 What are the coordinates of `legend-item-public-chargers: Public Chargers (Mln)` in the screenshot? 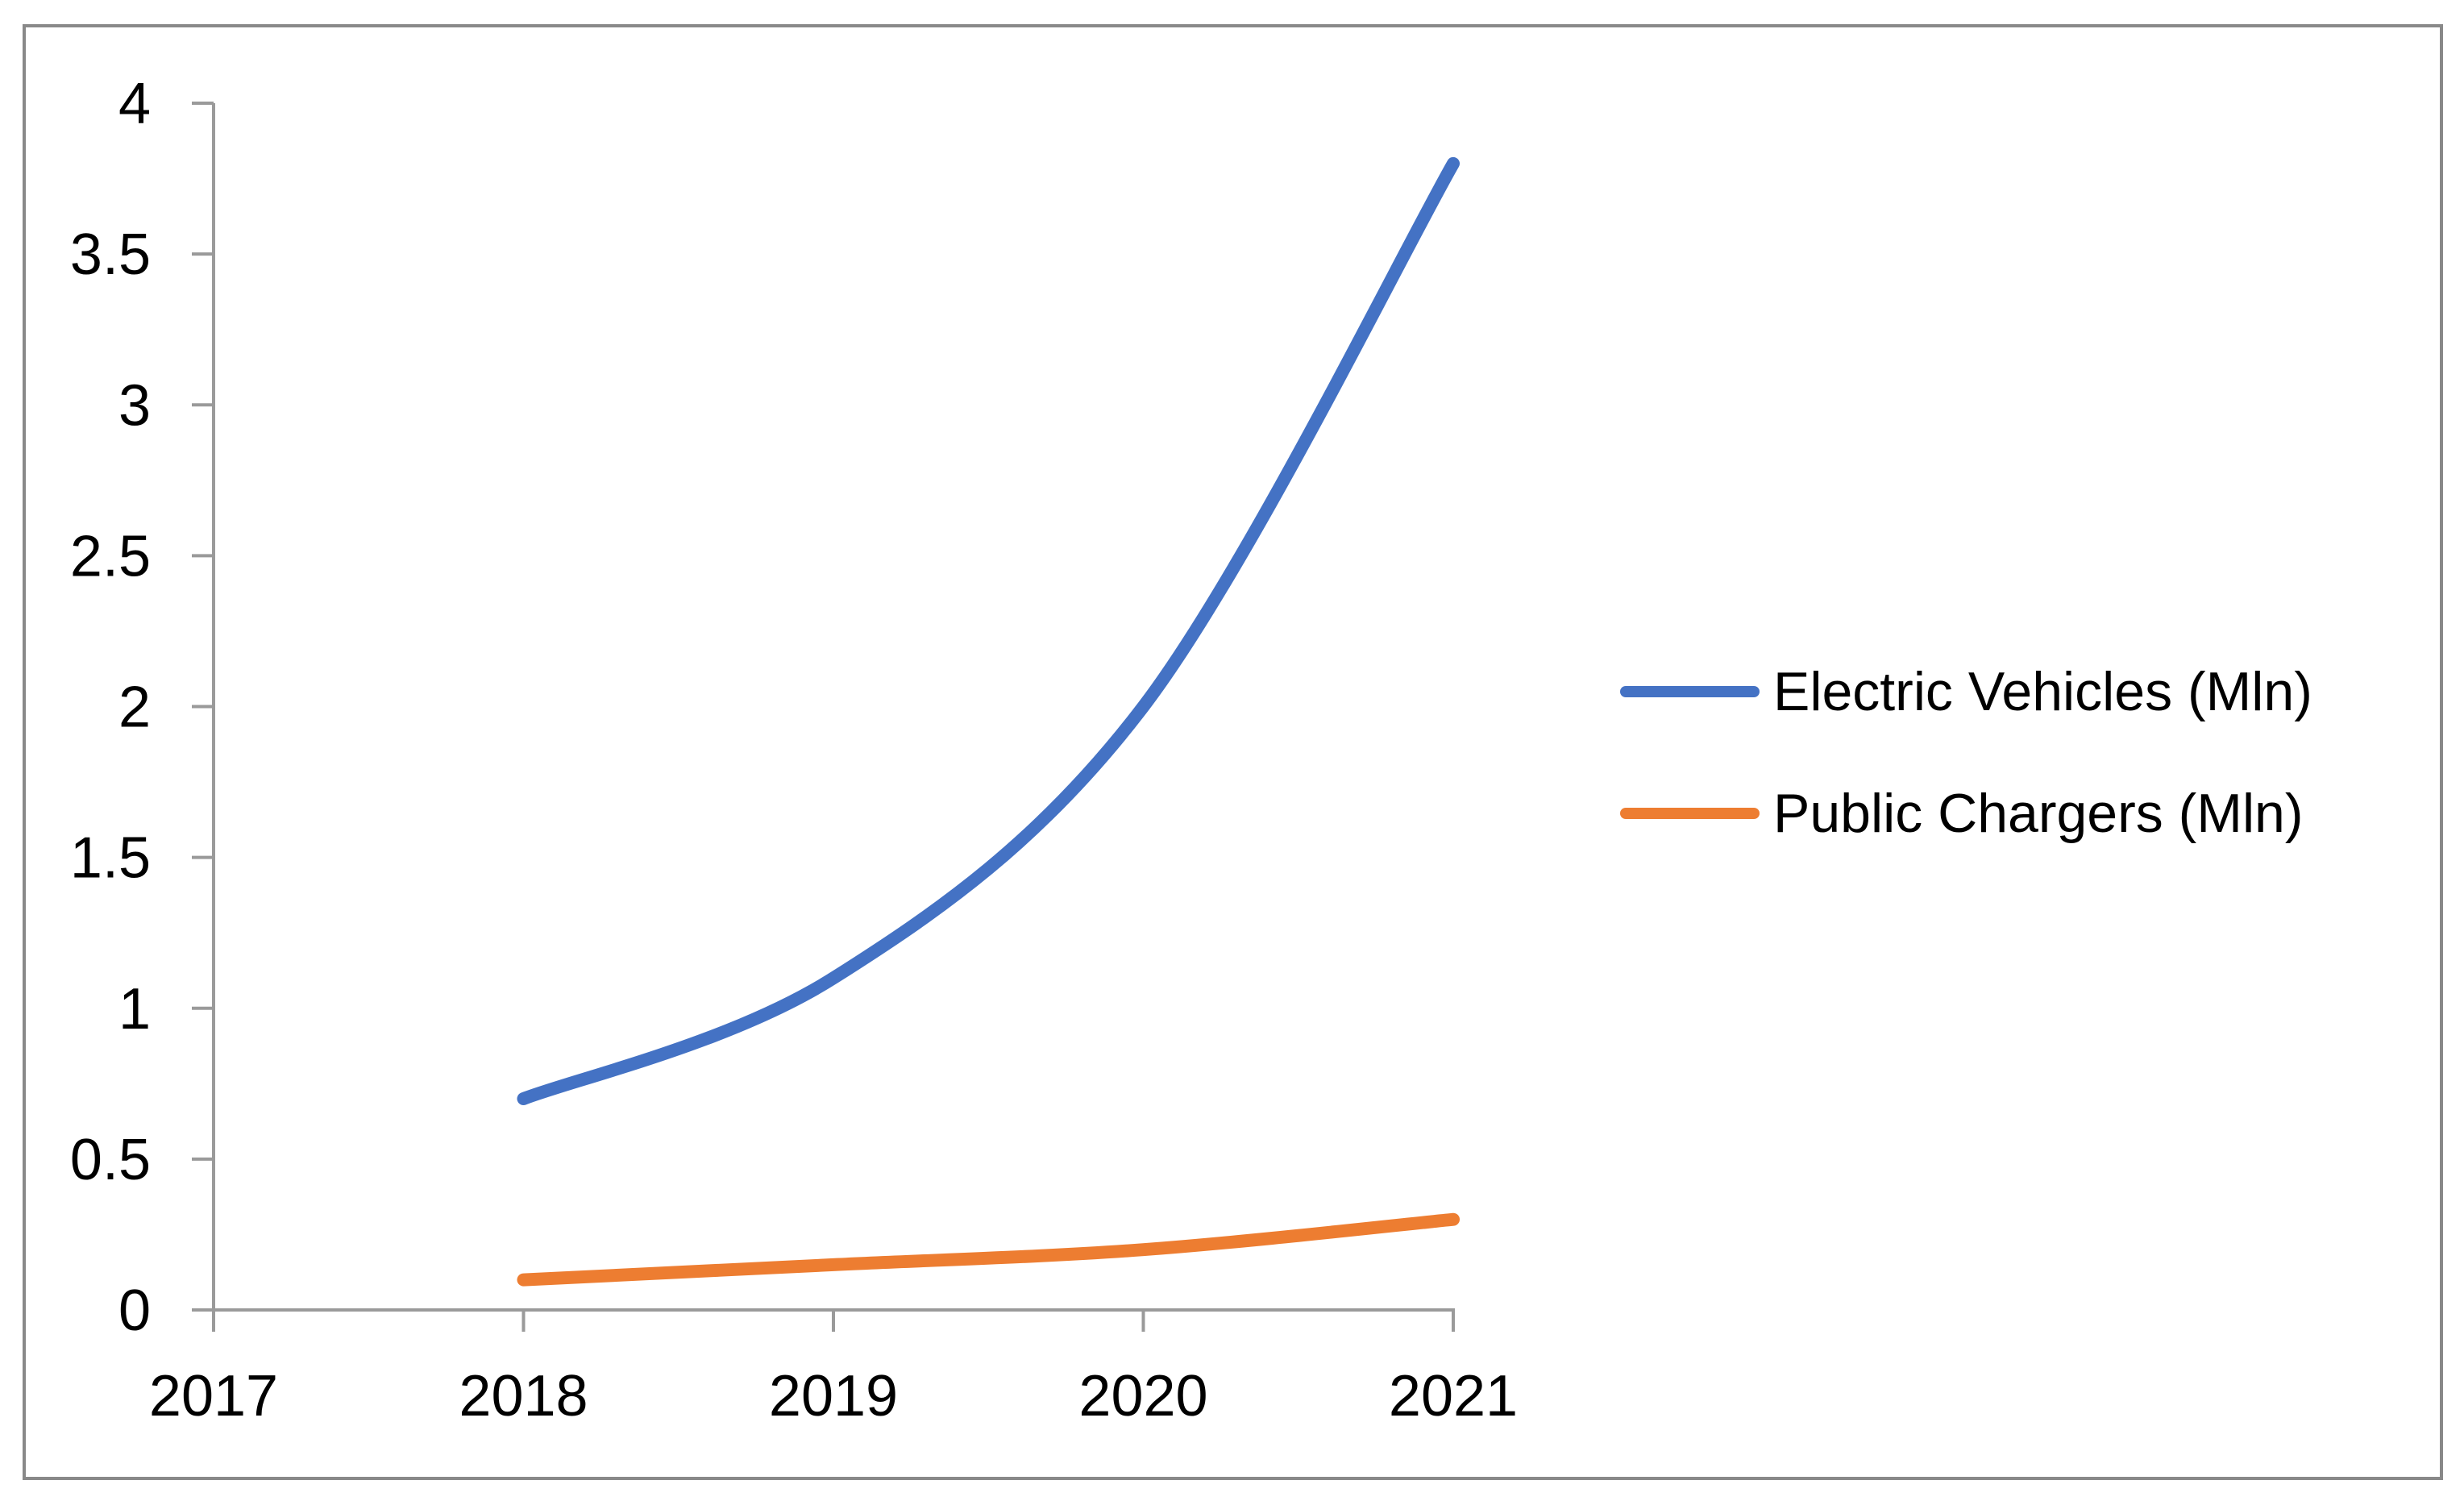 It's located at (1962, 813).